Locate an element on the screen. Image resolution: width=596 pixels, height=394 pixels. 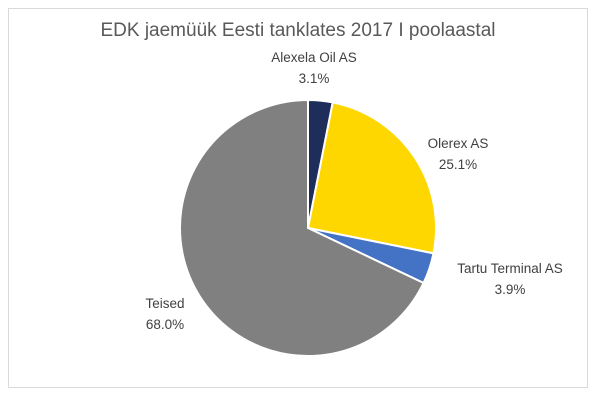
pie-slice-olerex-as is located at coordinates (371, 178).